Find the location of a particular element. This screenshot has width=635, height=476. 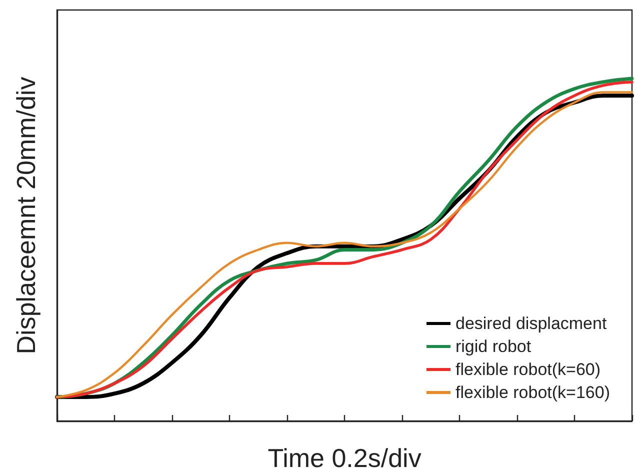

legend-label: desired displacment is located at coordinates (531, 323).